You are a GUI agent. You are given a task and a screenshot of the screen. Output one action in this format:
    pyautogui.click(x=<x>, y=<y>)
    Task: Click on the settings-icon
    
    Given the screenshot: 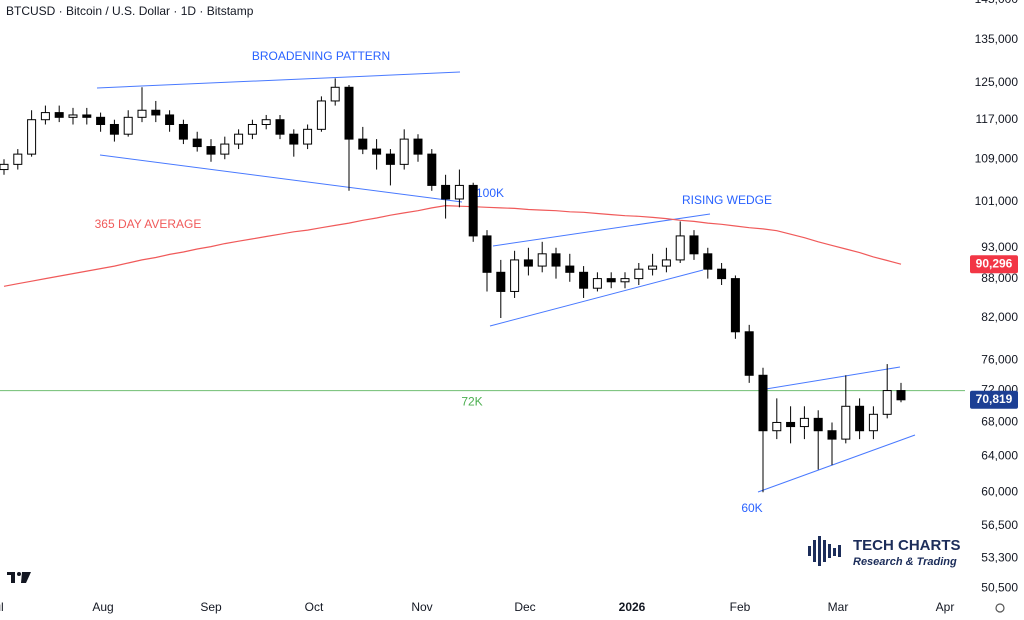 What is the action you would take?
    pyautogui.click(x=1000, y=608)
    